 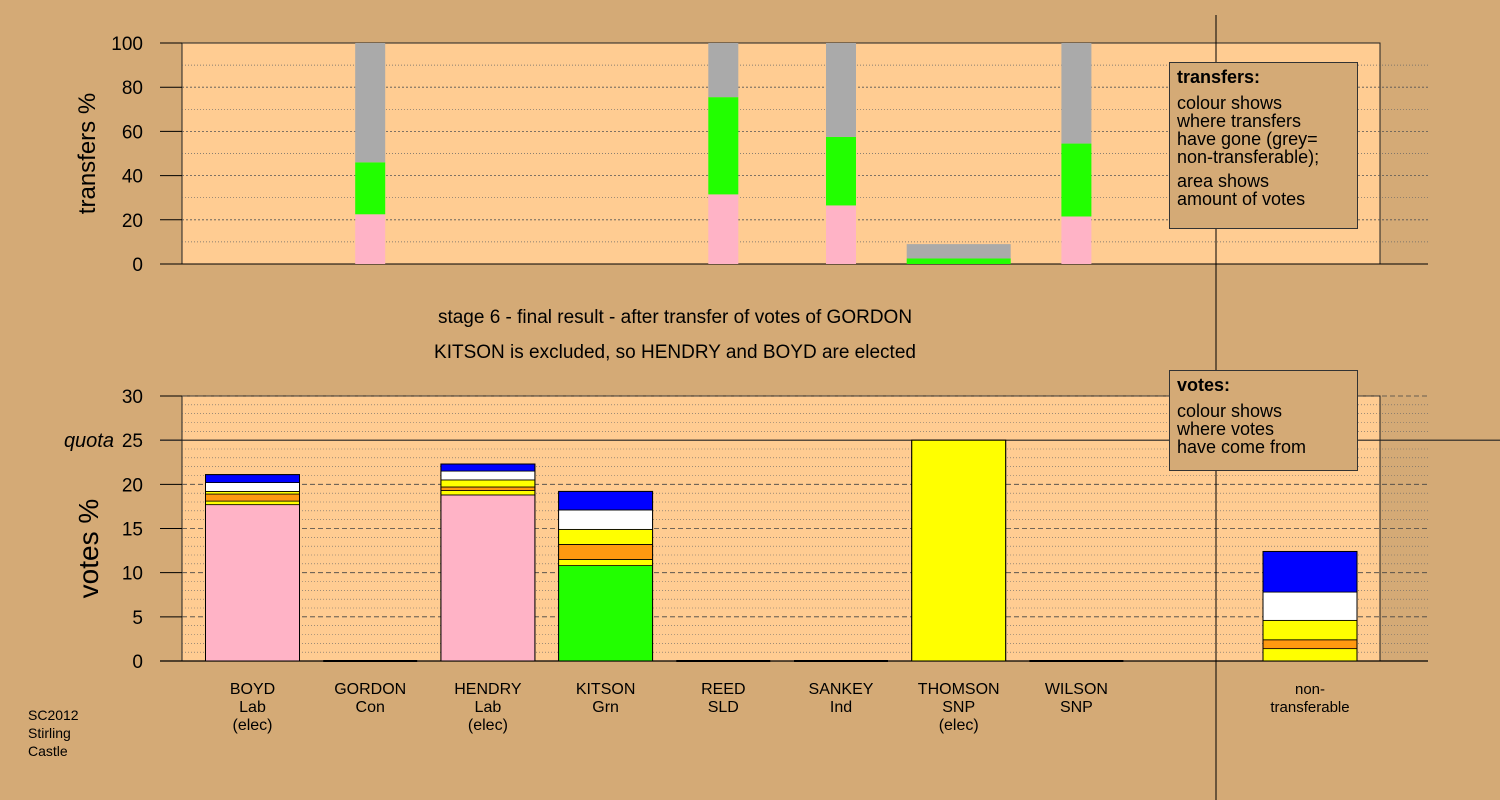 What do you see at coordinates (1247, 139) in the screenshot?
I see `transfers-legend-line: have gone (grey=` at bounding box center [1247, 139].